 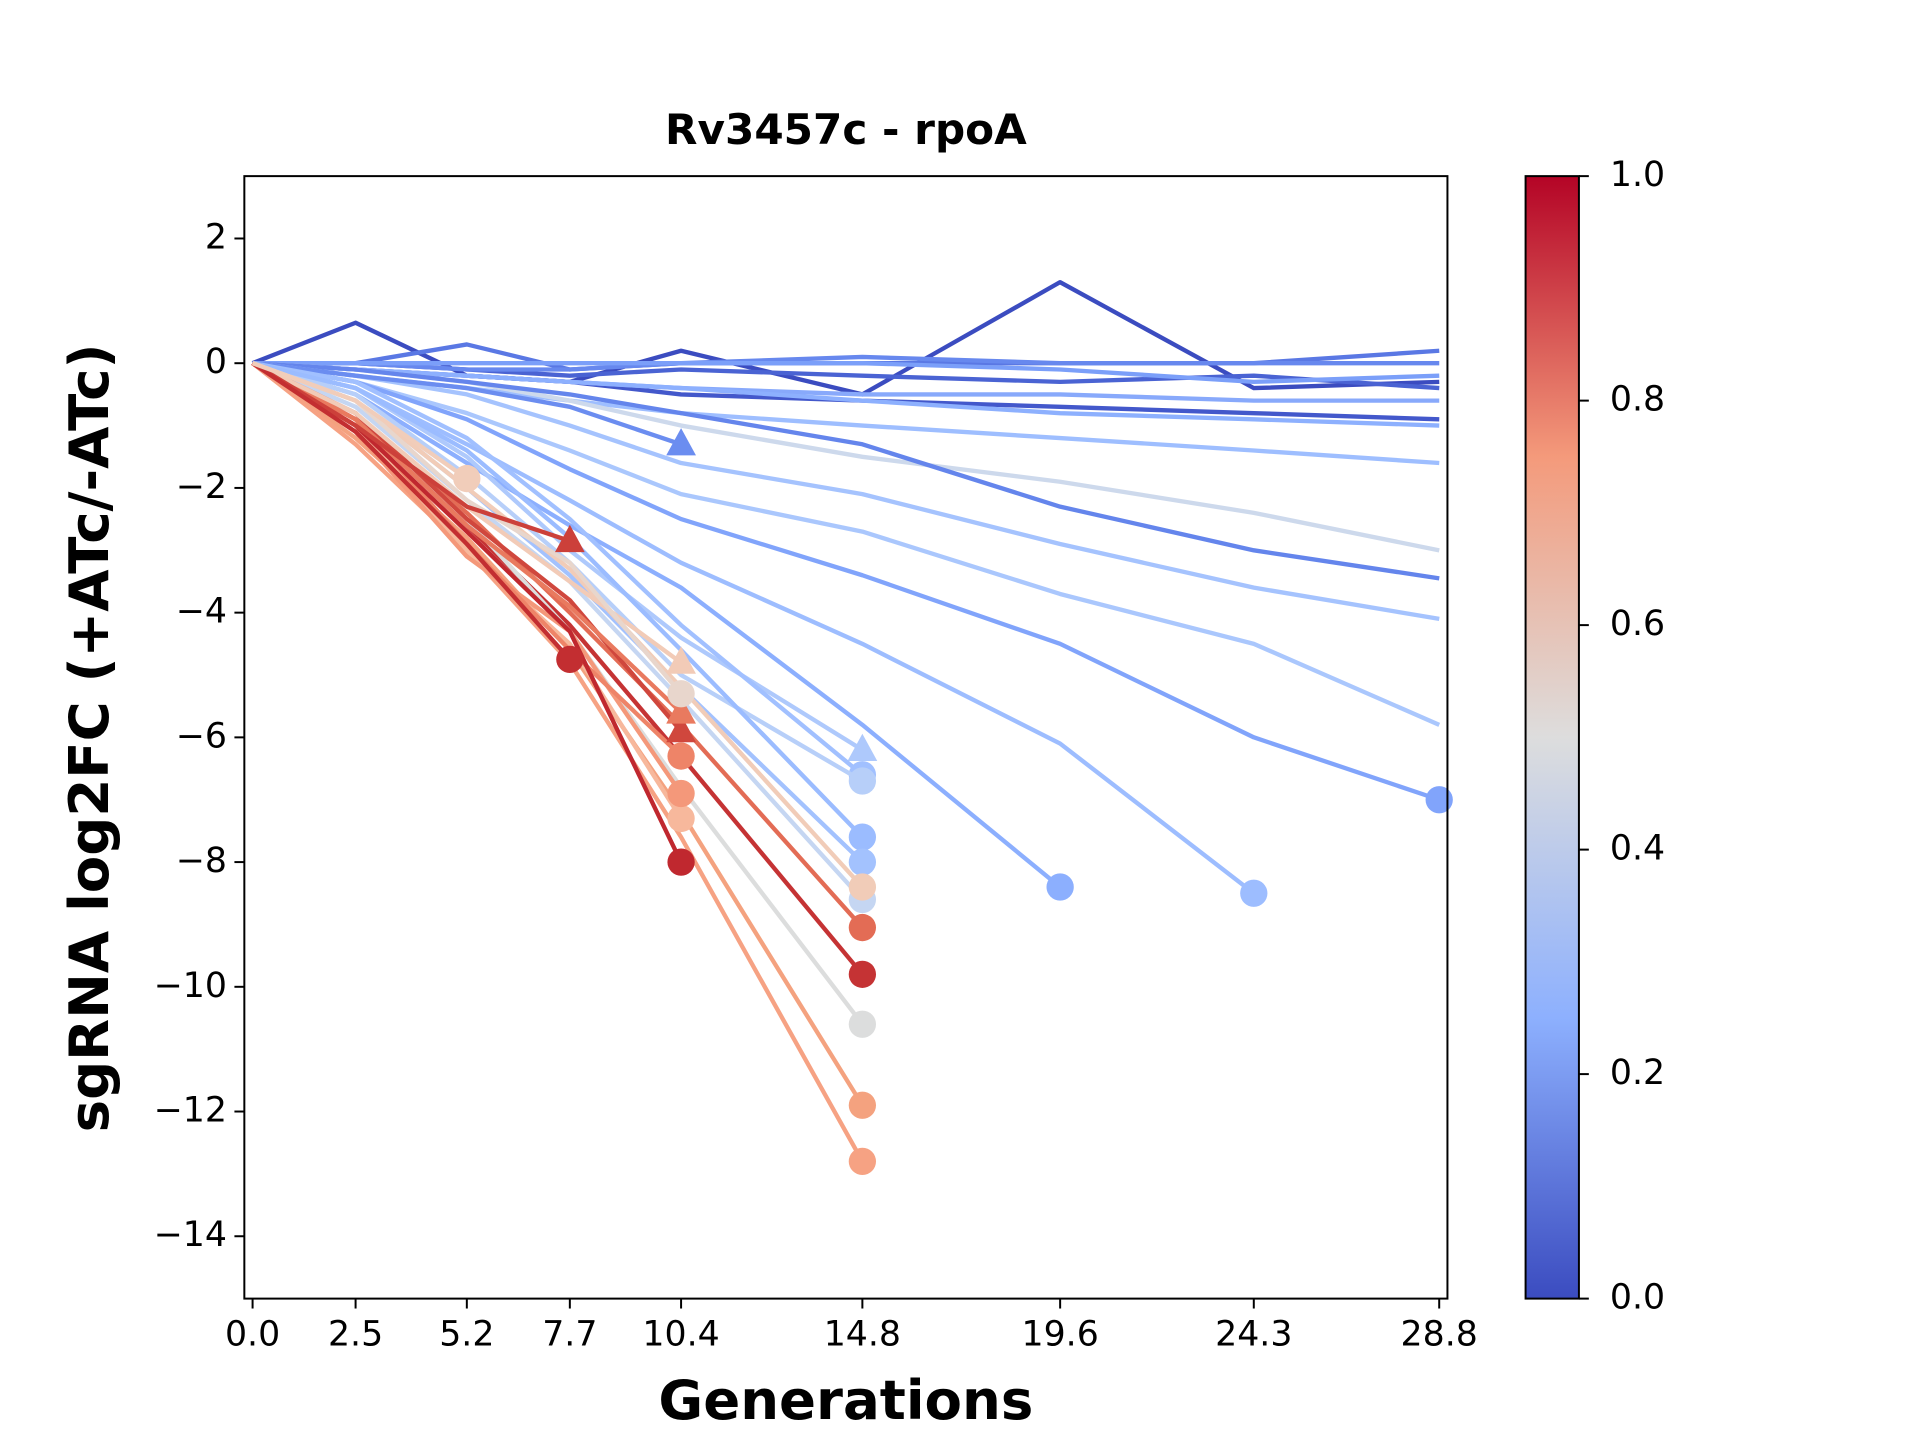 What do you see at coordinates (1059, 1335) in the screenshot?
I see `x-tick-label: 19.6` at bounding box center [1059, 1335].